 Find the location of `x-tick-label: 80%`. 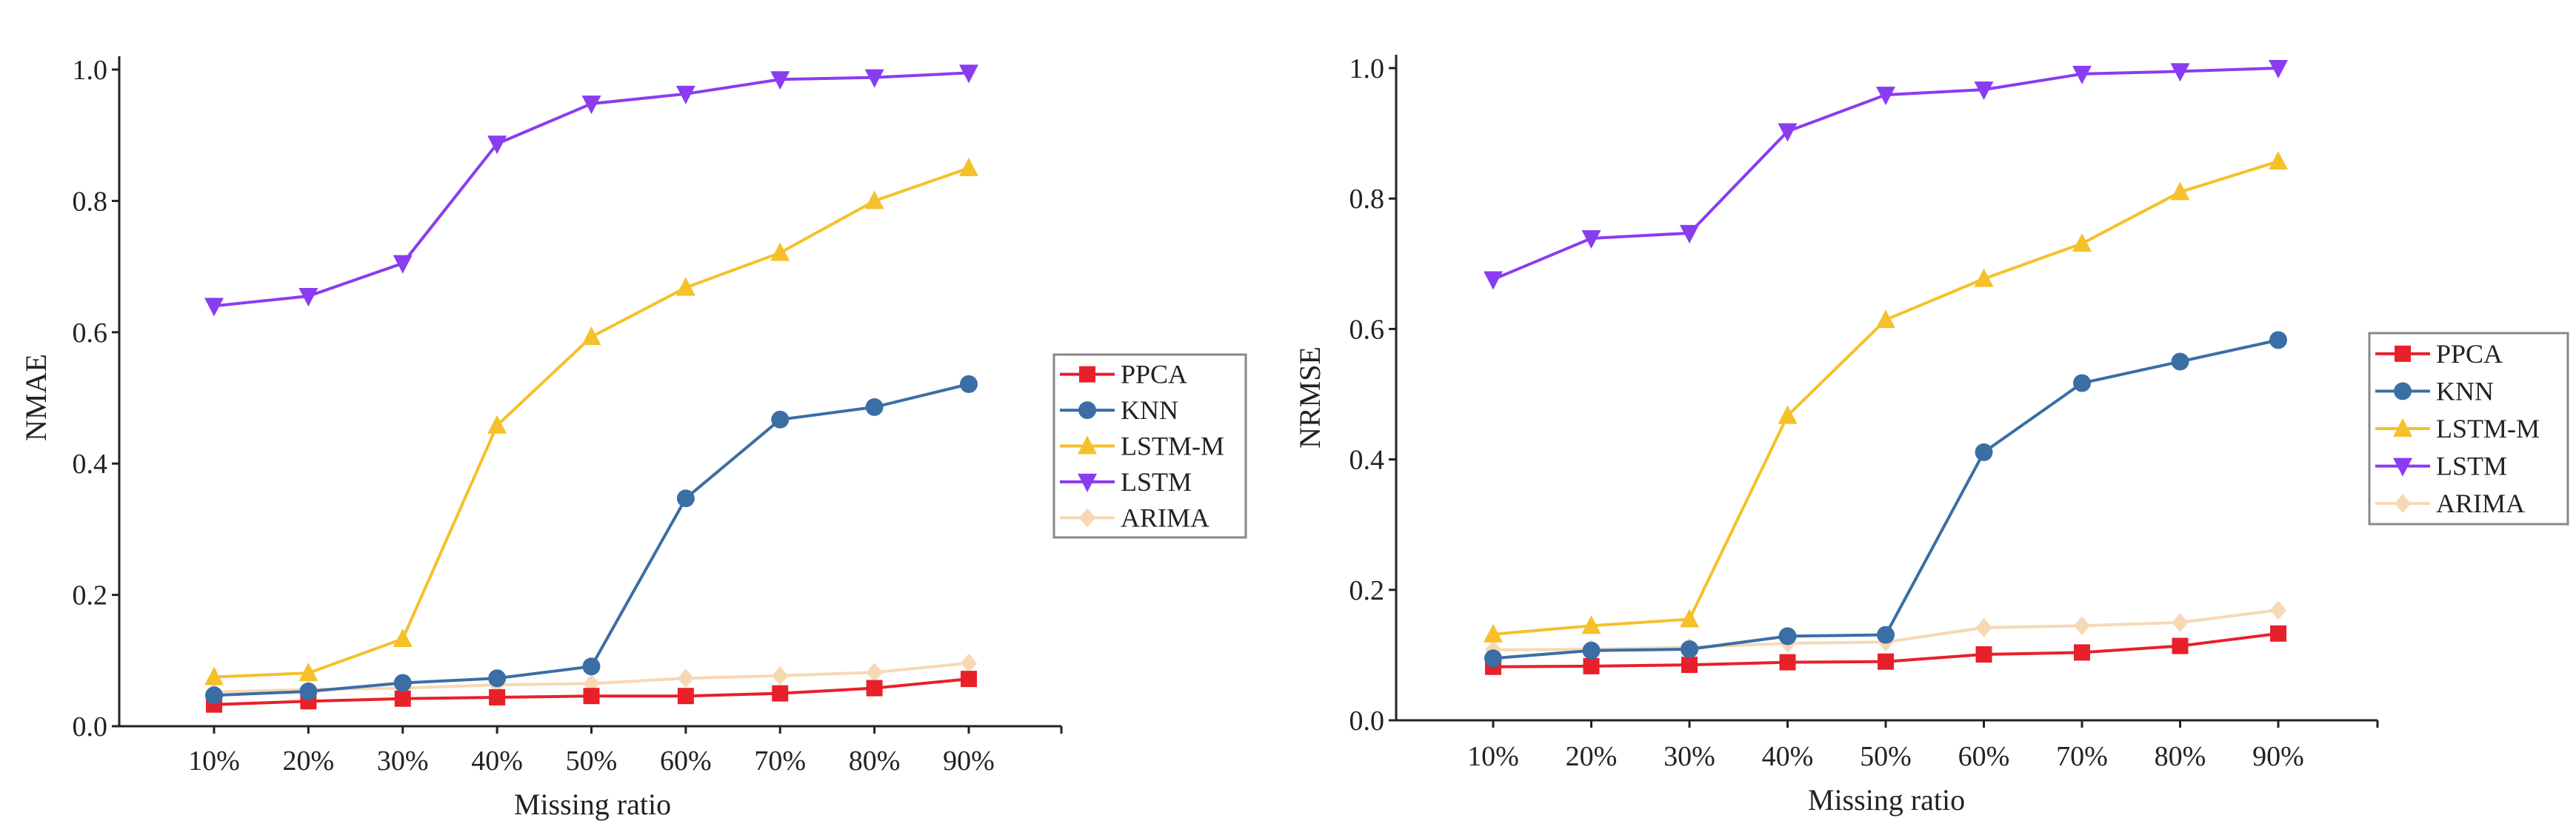

x-tick-label: 80% is located at coordinates (875, 761).